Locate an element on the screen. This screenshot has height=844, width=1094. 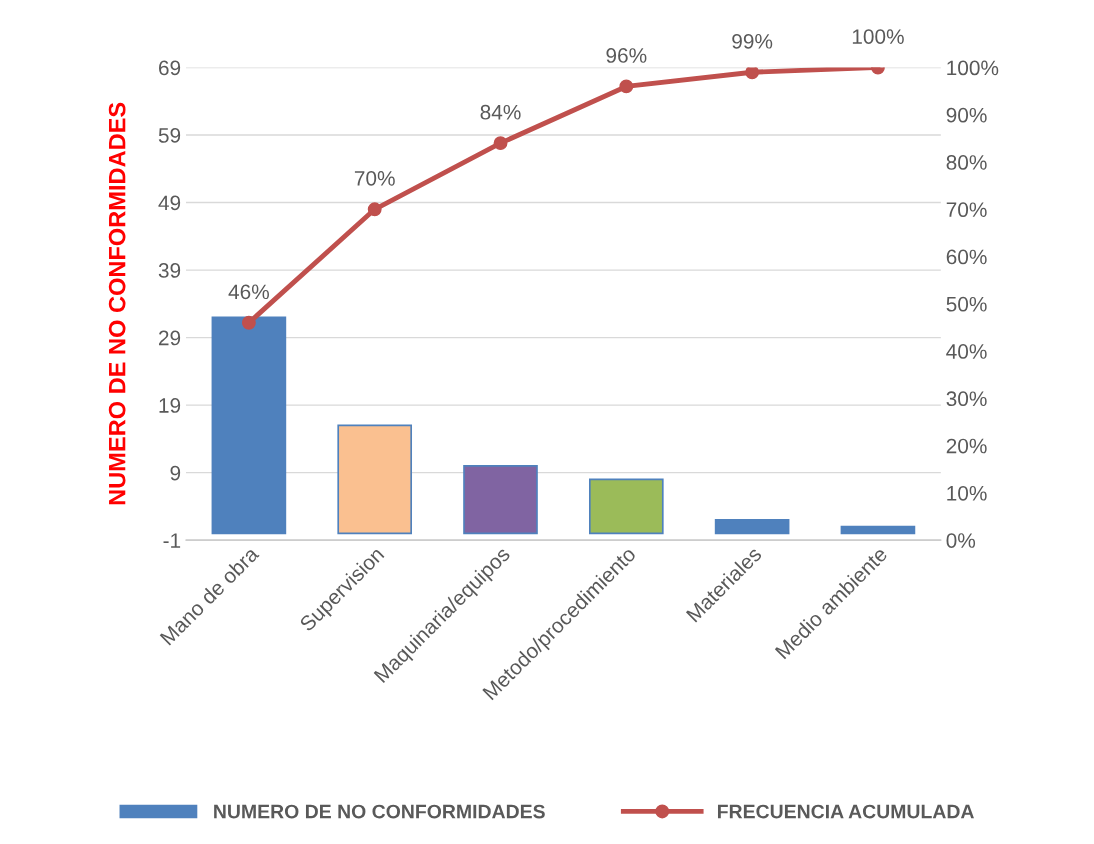
y-tick-label: 39 is located at coordinates (169, 270).